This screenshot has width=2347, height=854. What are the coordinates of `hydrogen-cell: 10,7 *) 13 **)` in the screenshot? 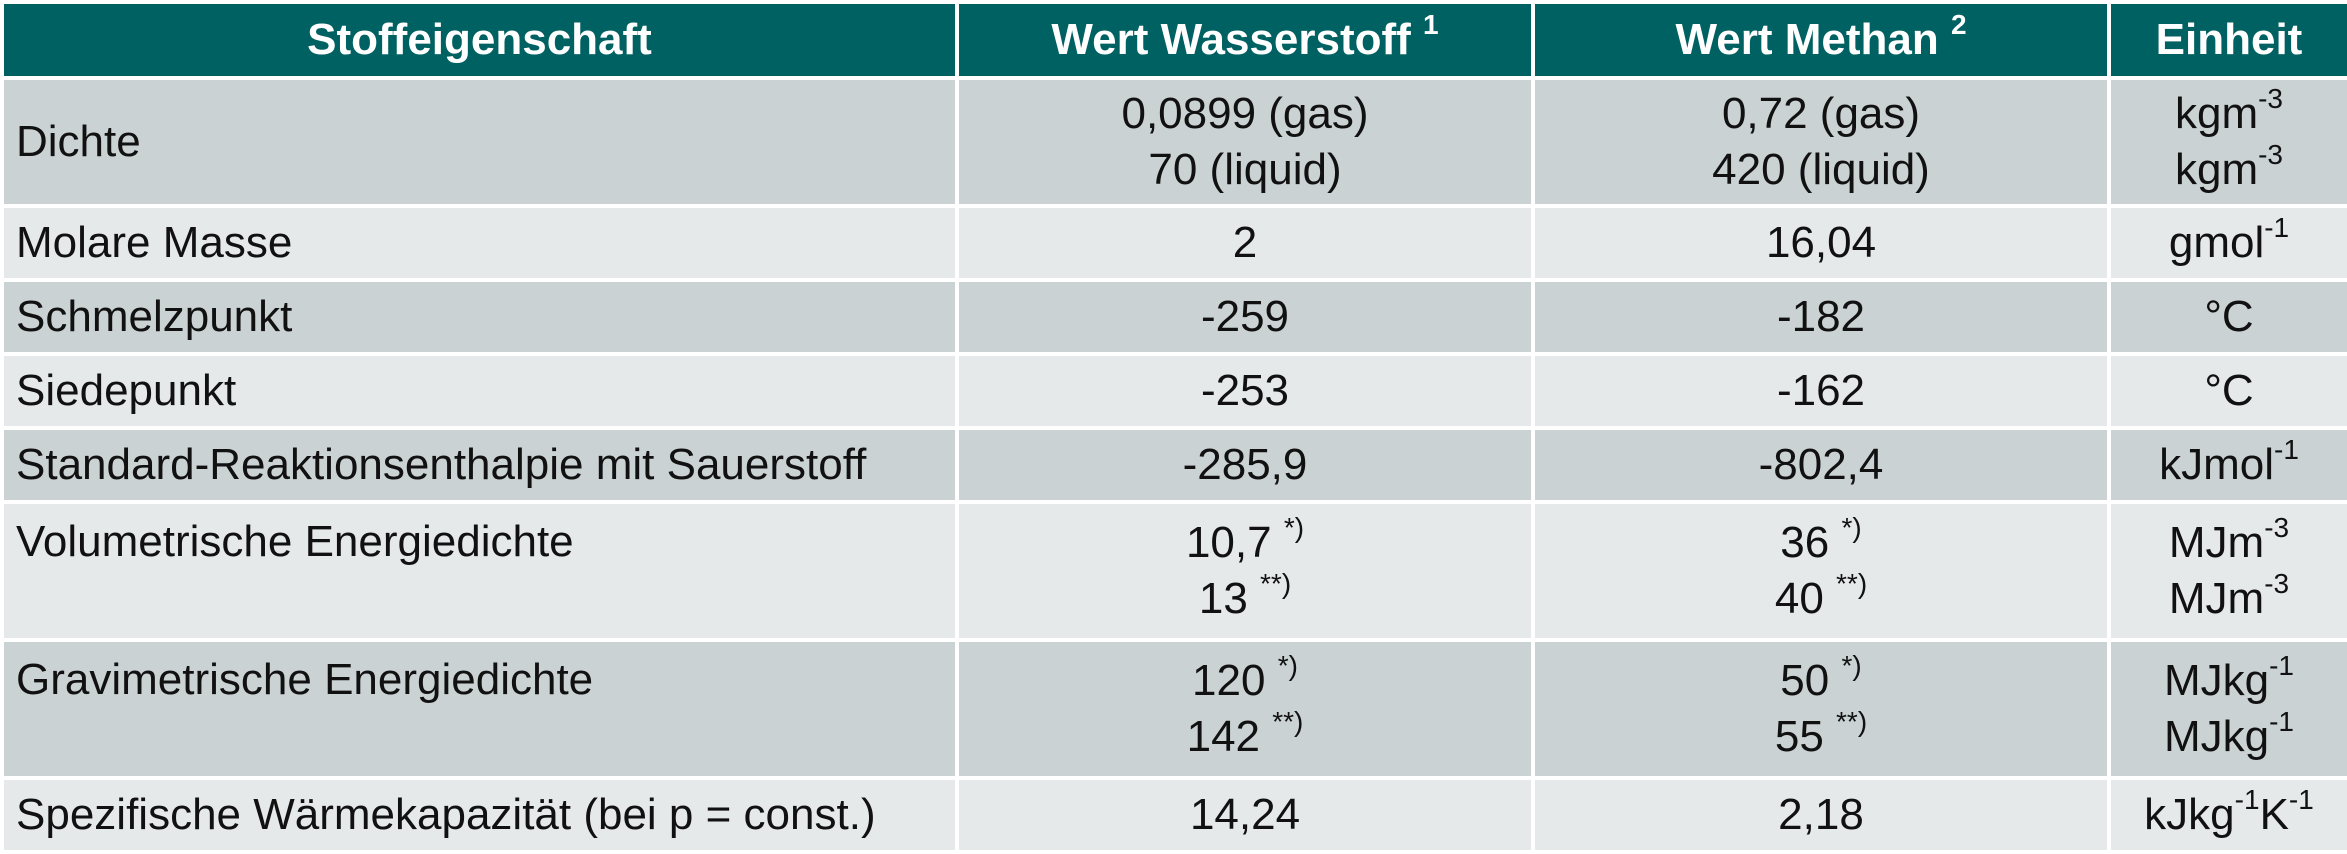 It's located at (1245, 571).